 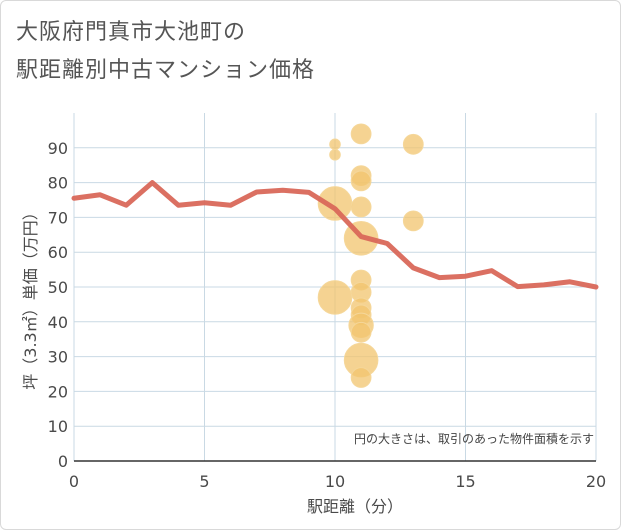 I want to click on x-tick-label: 10, so click(x=335, y=481).